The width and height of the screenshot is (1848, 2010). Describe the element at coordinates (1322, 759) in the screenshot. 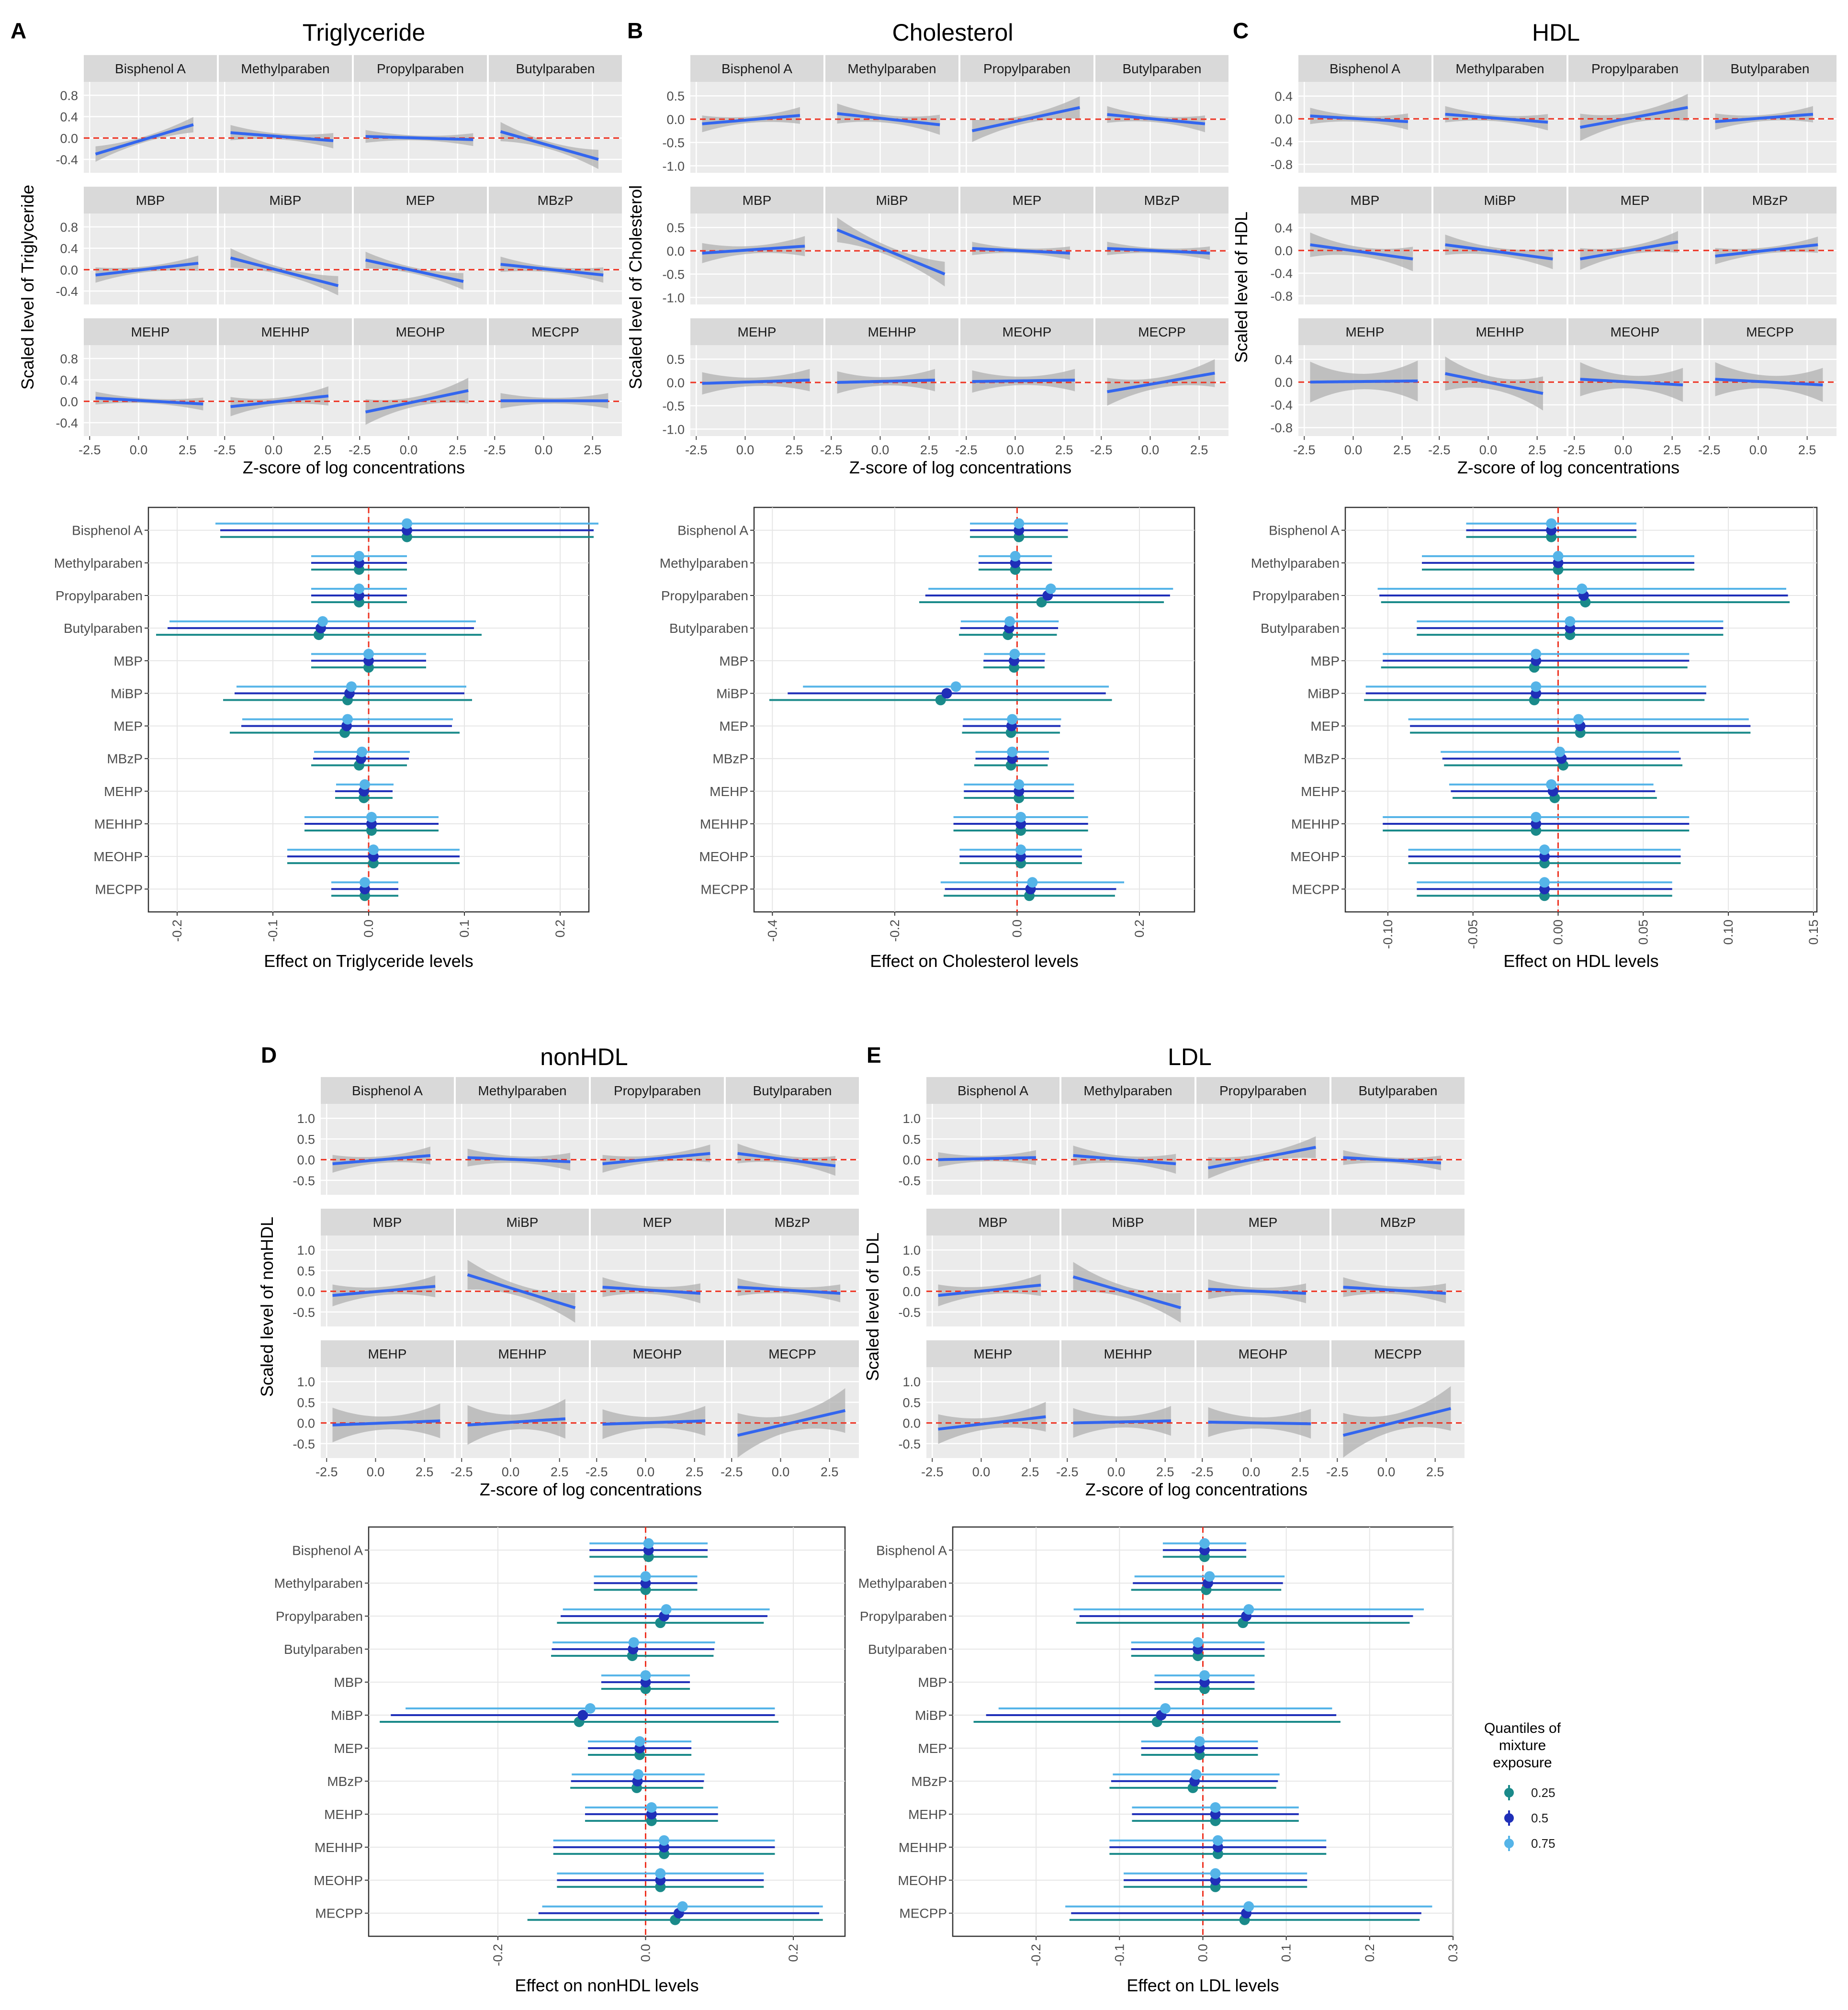

I see `forest-row-label: MBzP` at that location.